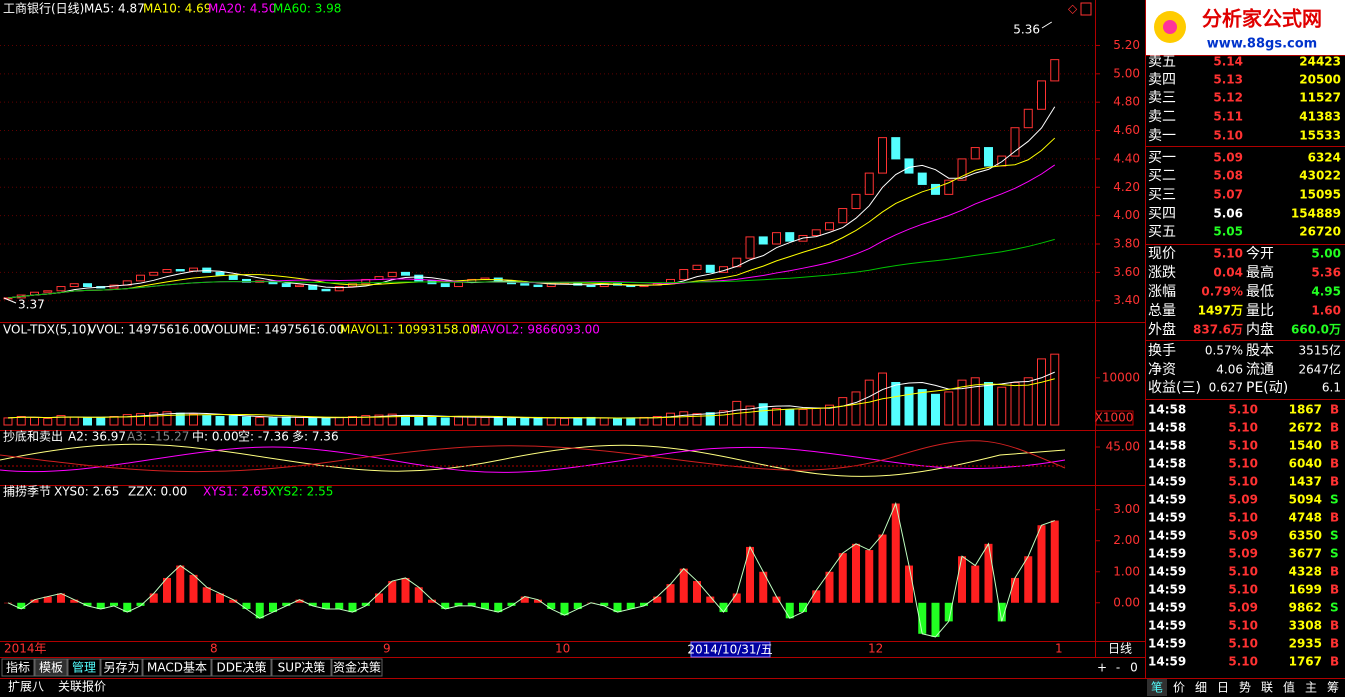 The image size is (1345, 697). What do you see at coordinates (1059, 649) in the screenshot?
I see `date-month: 1` at bounding box center [1059, 649].